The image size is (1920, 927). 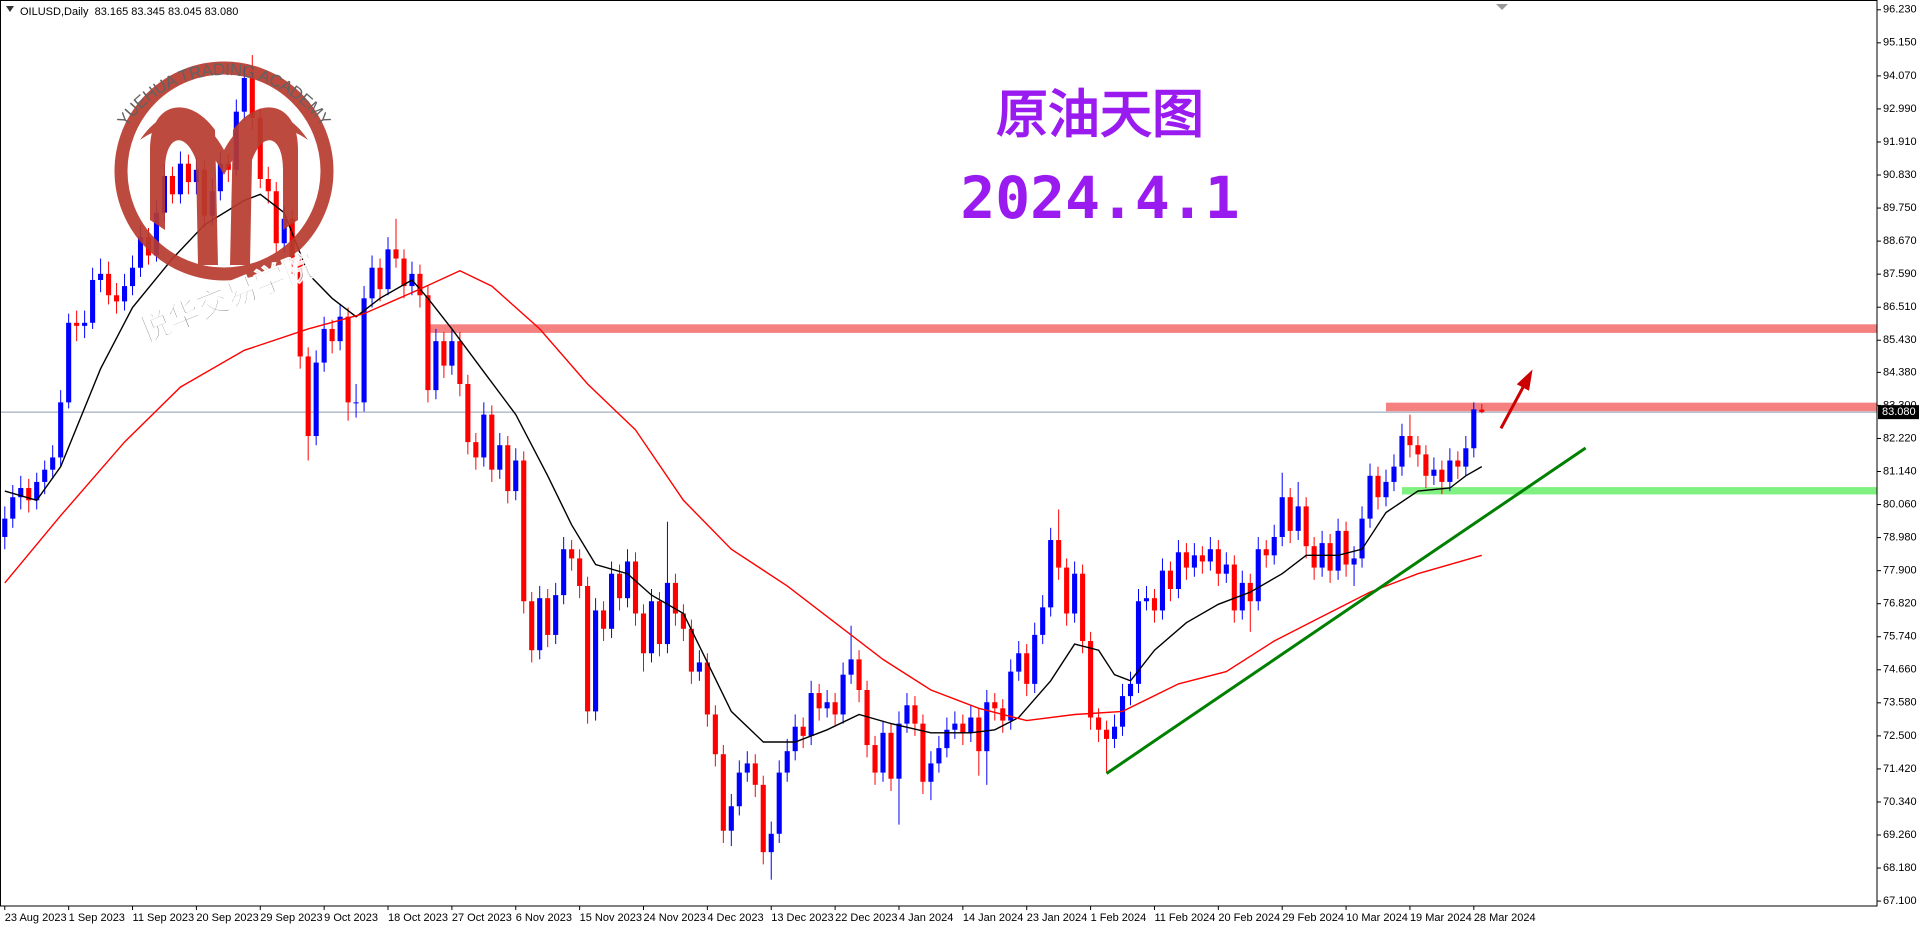 What do you see at coordinates (224, 144) in the screenshot?
I see `logo-top` at bounding box center [224, 144].